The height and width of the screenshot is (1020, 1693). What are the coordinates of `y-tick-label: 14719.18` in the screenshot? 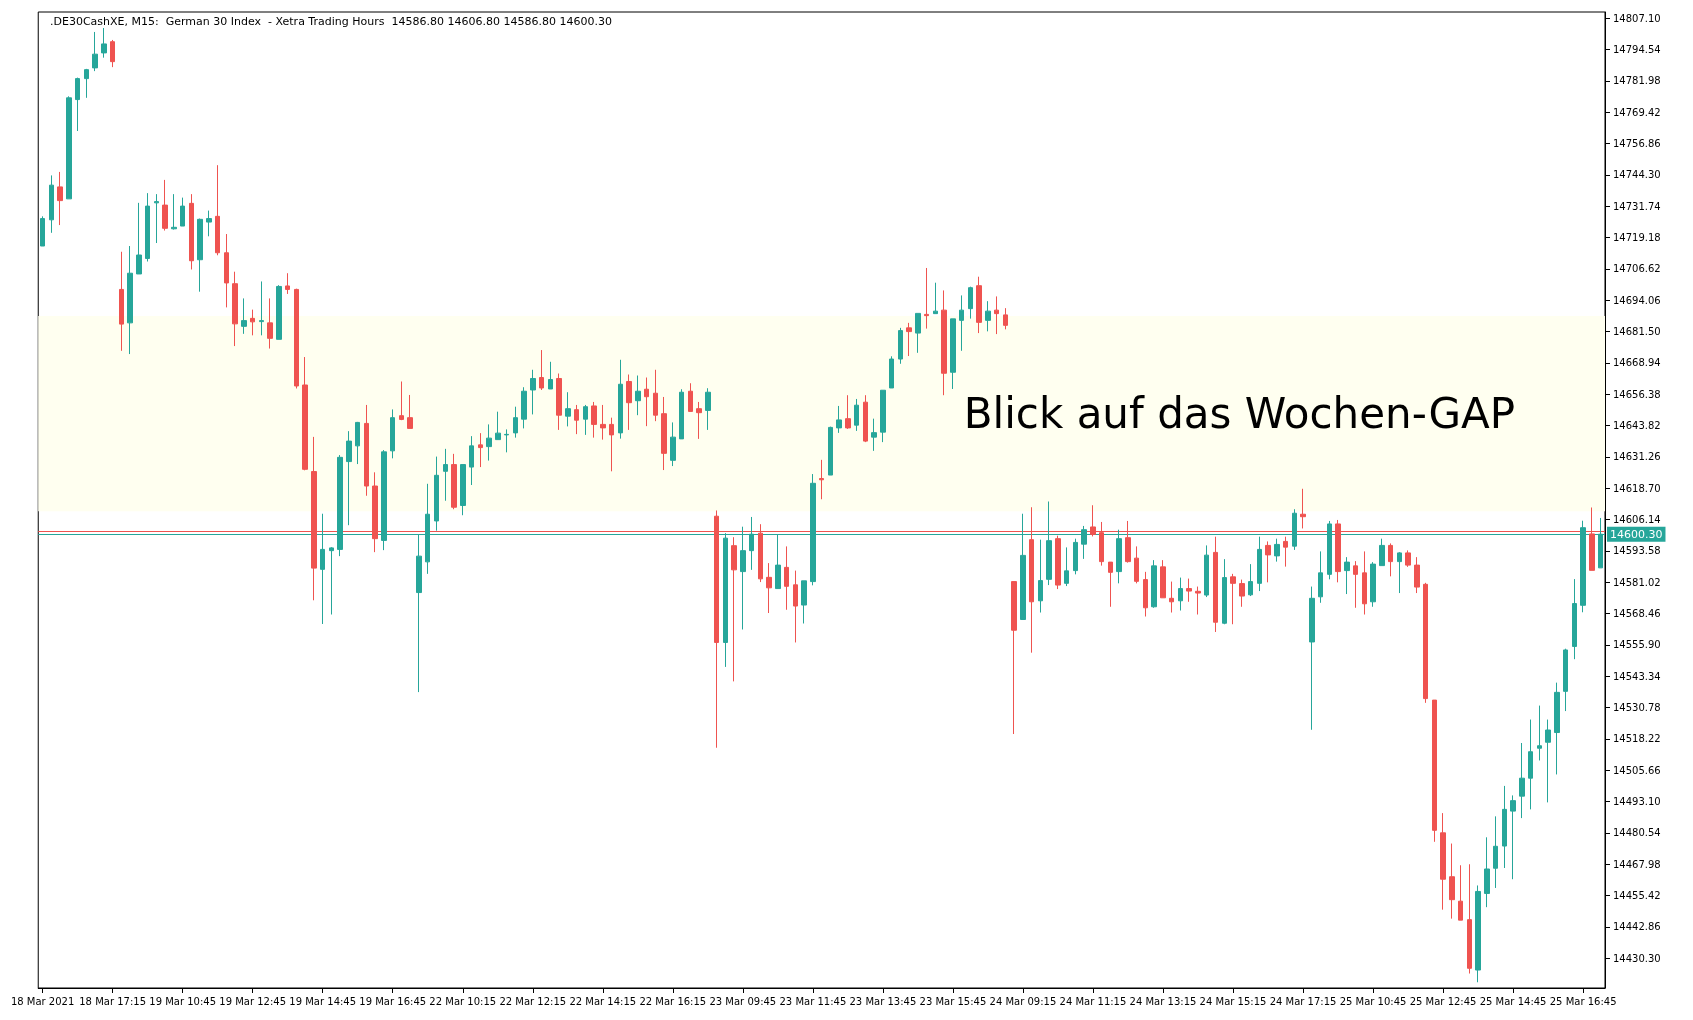 It's located at (1637, 238).